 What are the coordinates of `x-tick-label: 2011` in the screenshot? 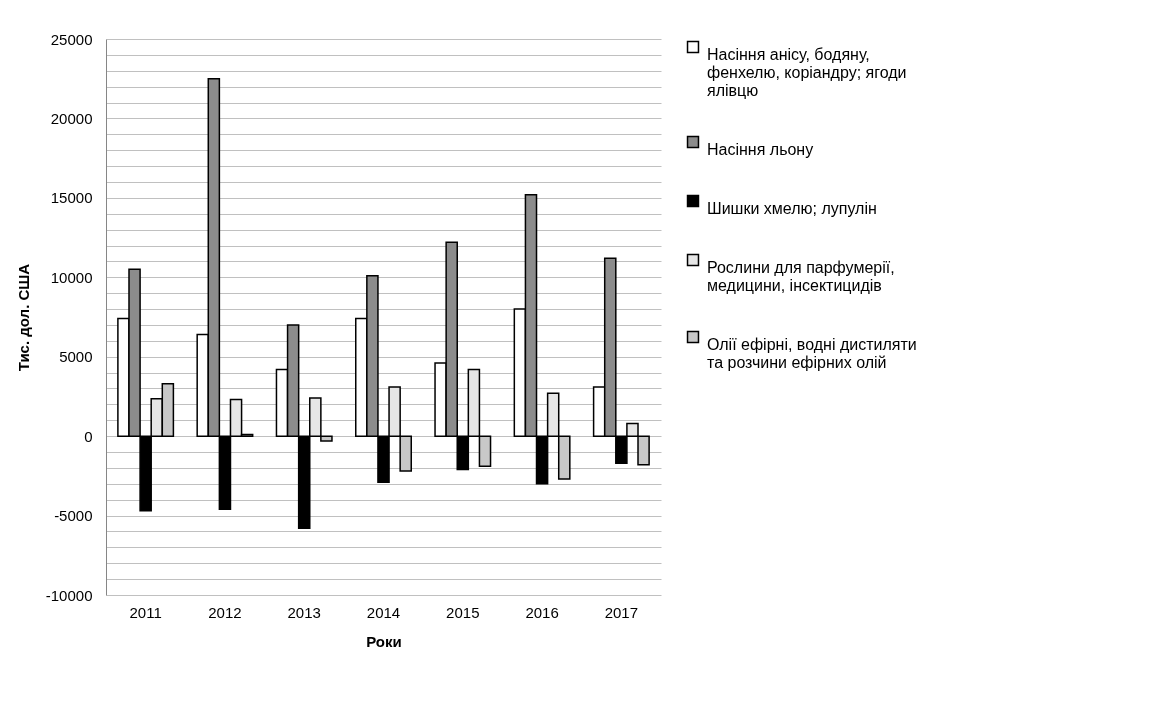 It's located at (145, 612).